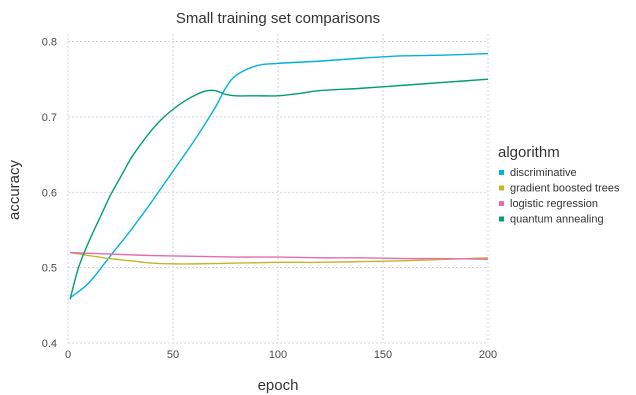  What do you see at coordinates (173, 355) in the screenshot?
I see `x-tick-label: 50` at bounding box center [173, 355].